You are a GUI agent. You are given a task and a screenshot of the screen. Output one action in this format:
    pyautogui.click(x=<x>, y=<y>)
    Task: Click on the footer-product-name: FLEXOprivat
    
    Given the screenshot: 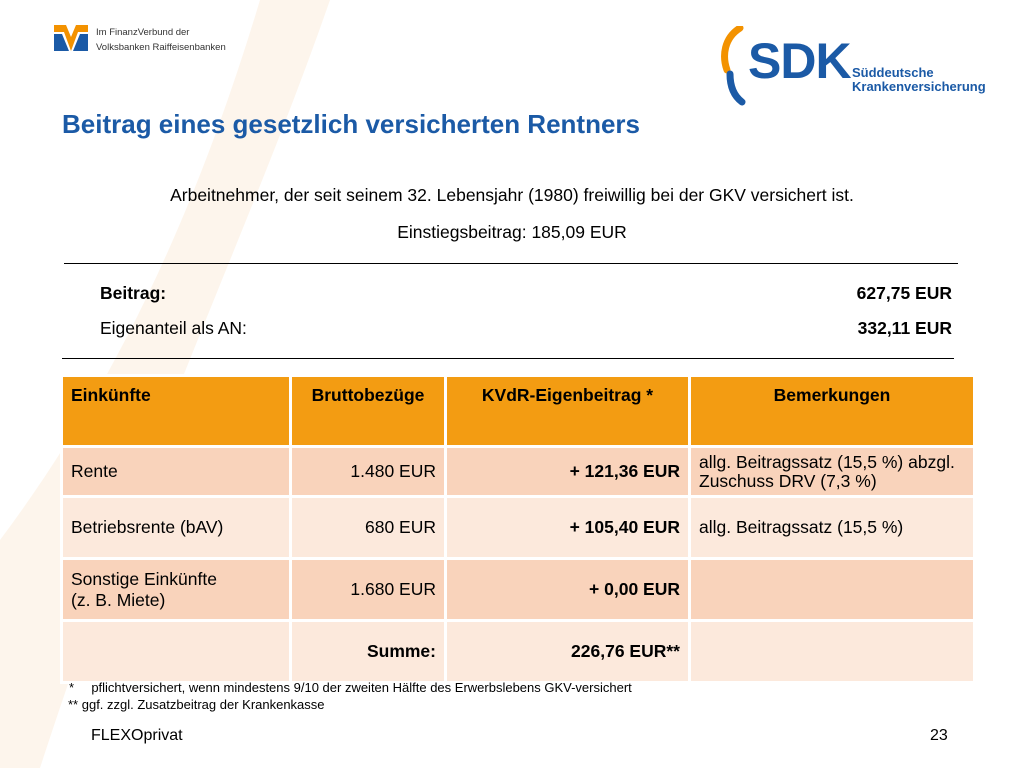 What is the action you would take?
    pyautogui.click(x=137, y=735)
    